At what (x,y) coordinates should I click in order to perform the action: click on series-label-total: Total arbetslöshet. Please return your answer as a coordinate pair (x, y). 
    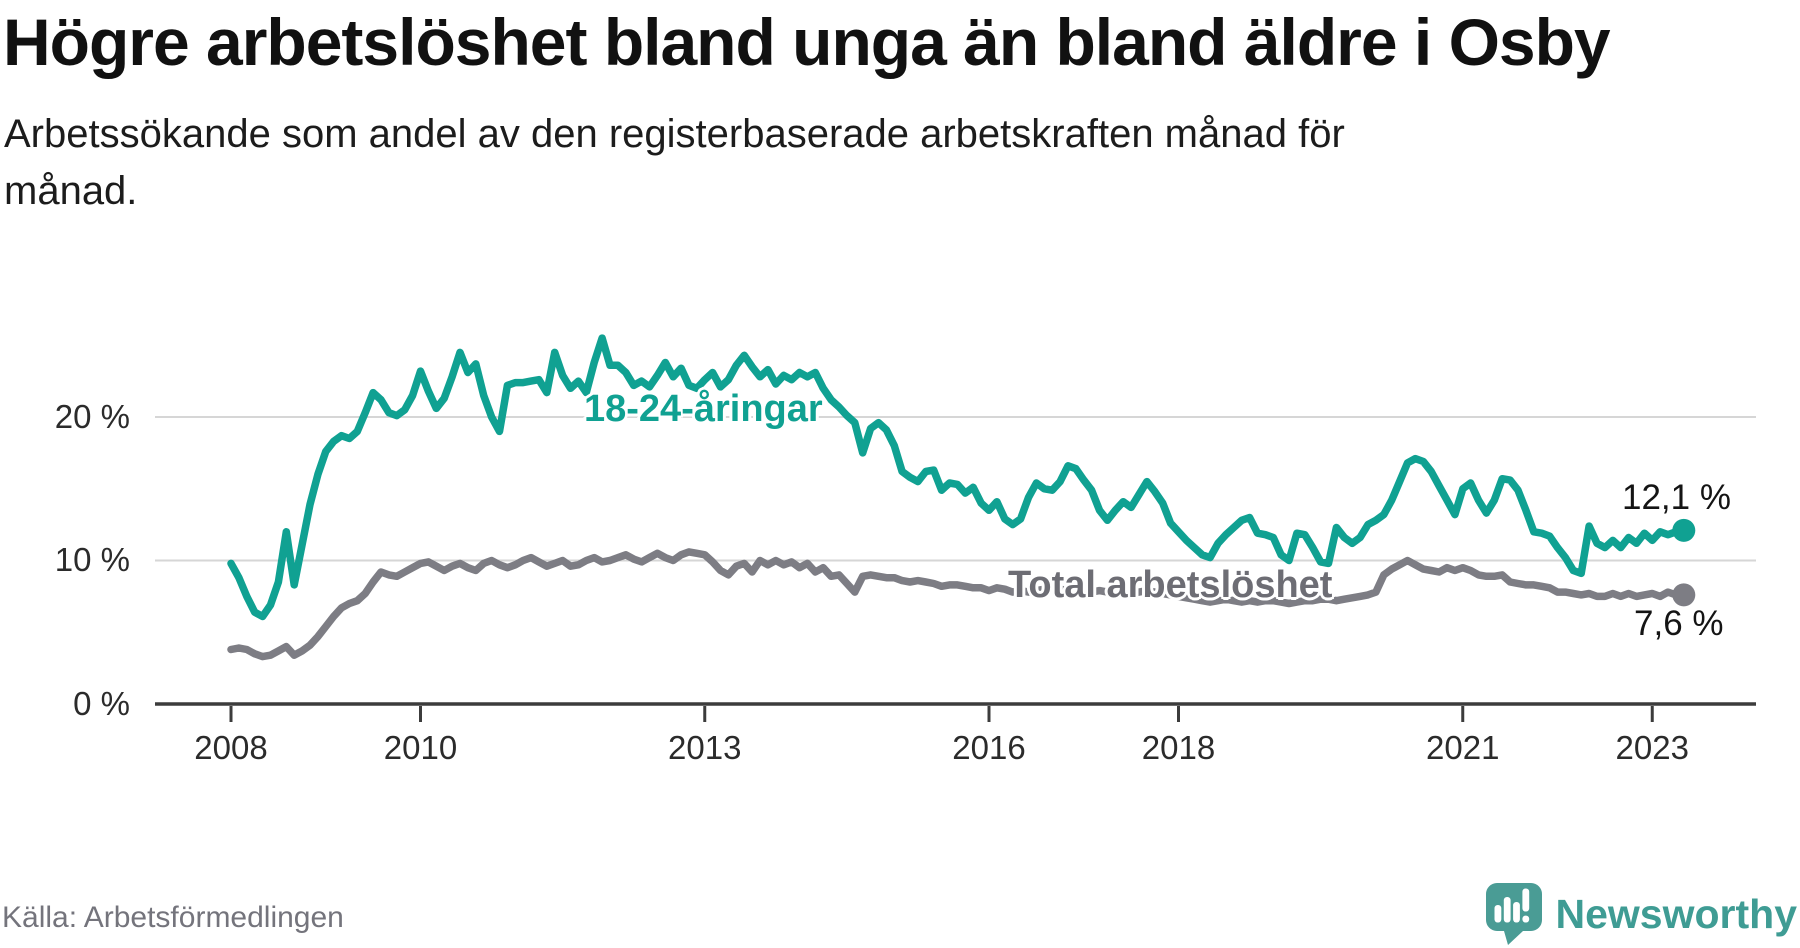
    Looking at the image, I should click on (1170, 585).